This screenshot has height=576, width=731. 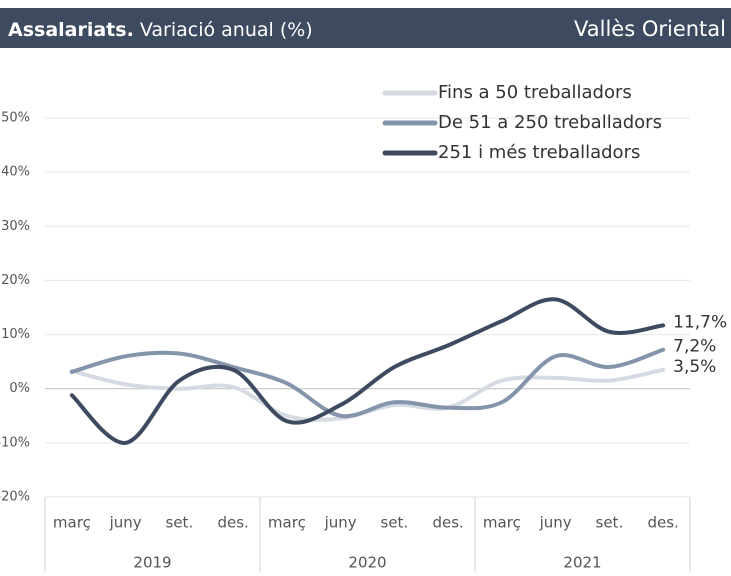 I want to click on y-tick-label: 0%, so click(x=19, y=388).